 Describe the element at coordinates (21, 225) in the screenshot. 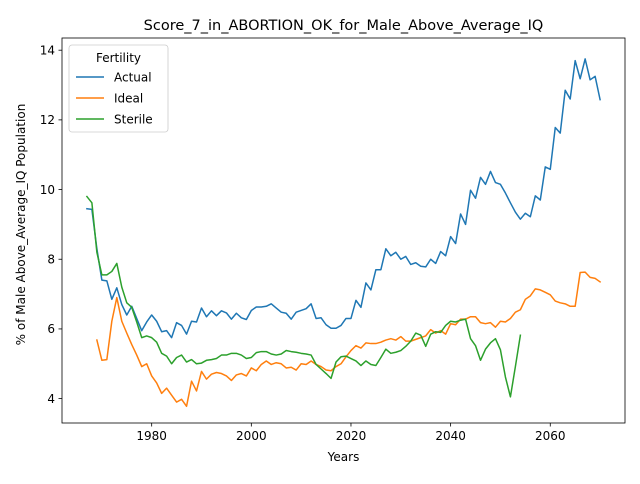

I see `y-axis-label: % of Male Above_Average_IQ Population` at that location.